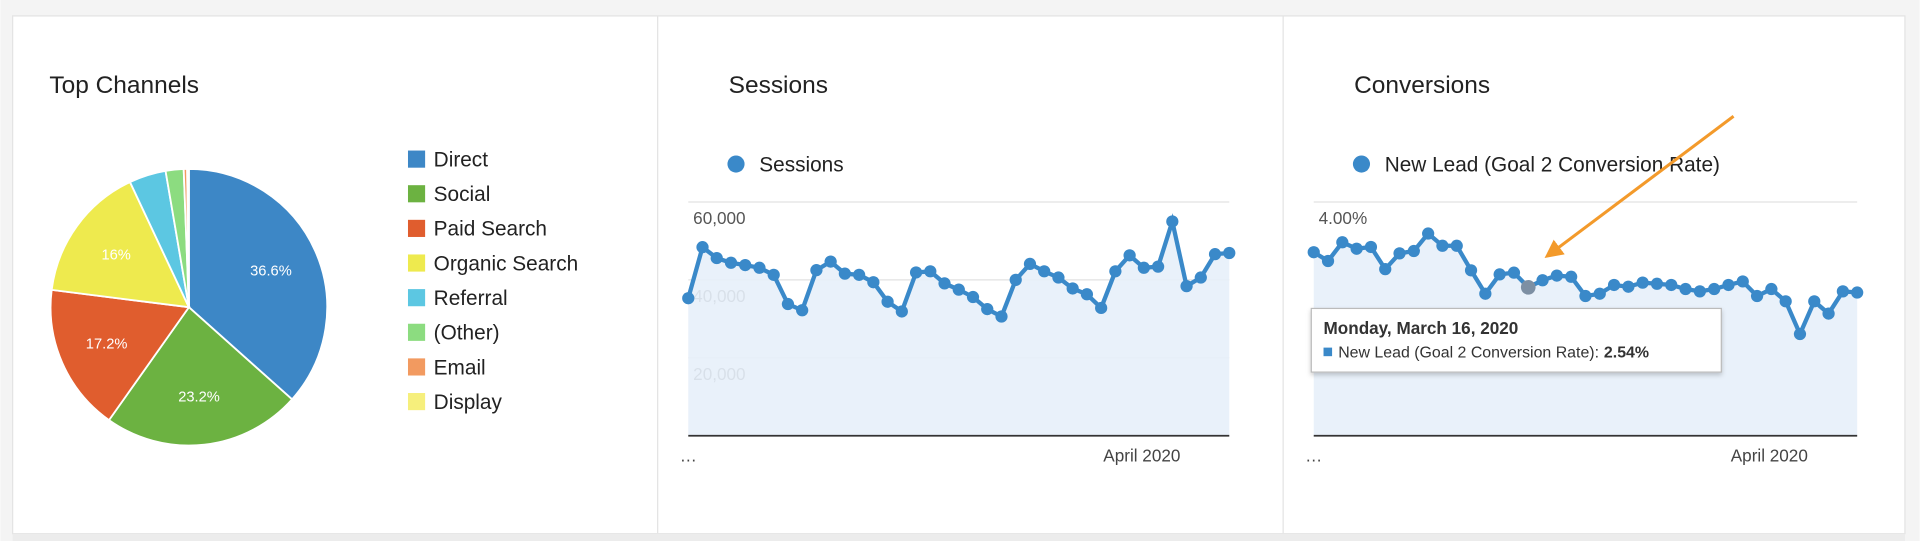  What do you see at coordinates (468, 402) in the screenshot?
I see `legend-label: Display` at bounding box center [468, 402].